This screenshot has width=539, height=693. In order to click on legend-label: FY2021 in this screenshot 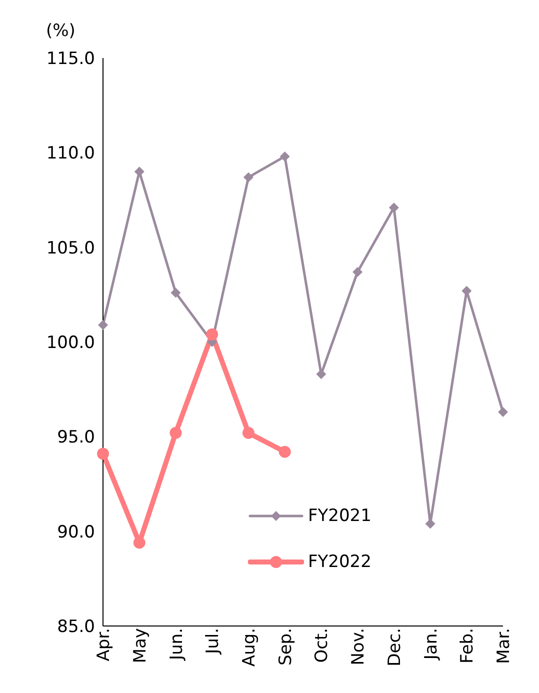, I will do `click(340, 516)`.